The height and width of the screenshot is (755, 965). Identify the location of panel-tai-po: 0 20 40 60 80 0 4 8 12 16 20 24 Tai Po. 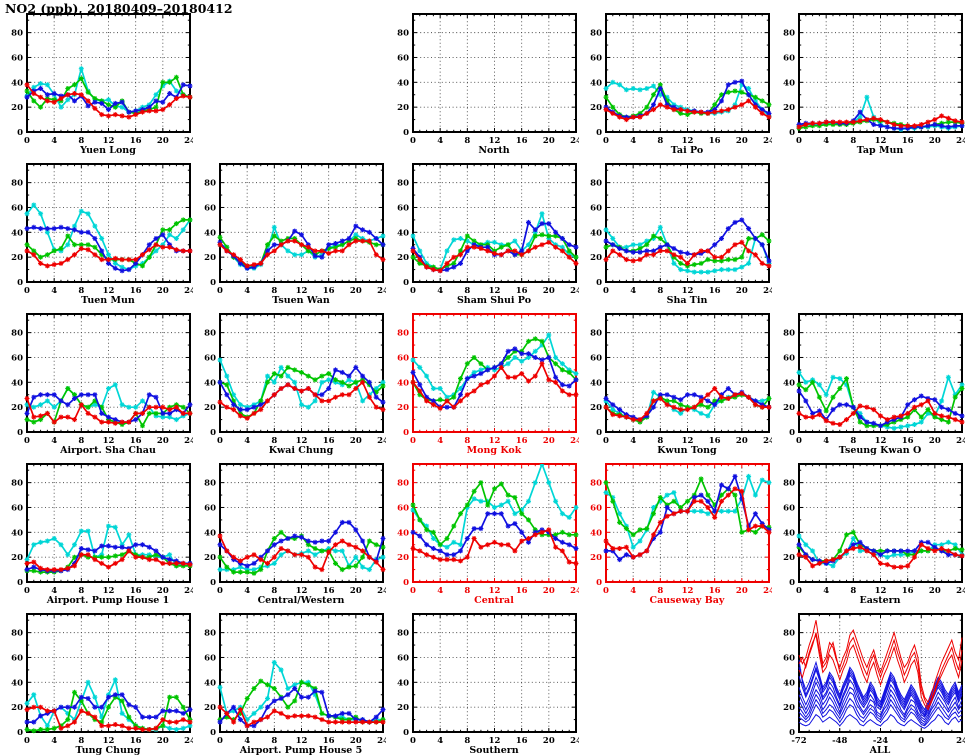
(675, 81).